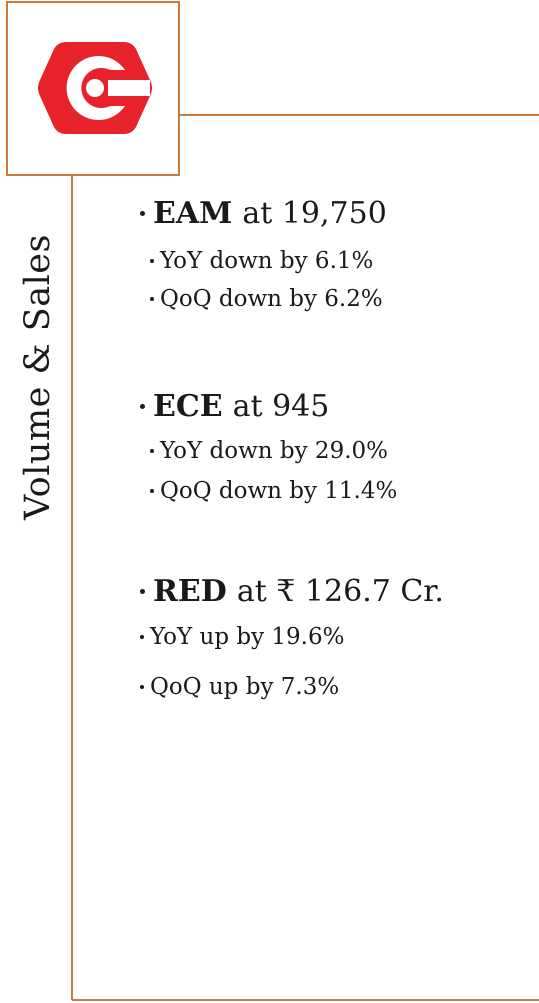 The height and width of the screenshot is (1003, 539). I want to click on logo, so click(95, 88).